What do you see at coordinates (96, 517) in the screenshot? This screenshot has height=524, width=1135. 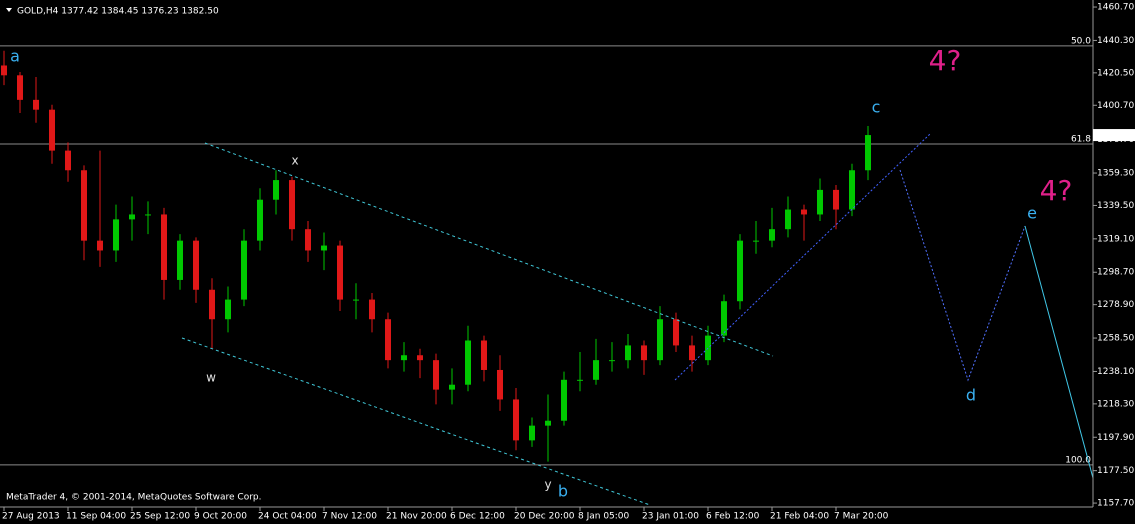 I see `x-tick-label: 11 Sep 04:00` at bounding box center [96, 517].